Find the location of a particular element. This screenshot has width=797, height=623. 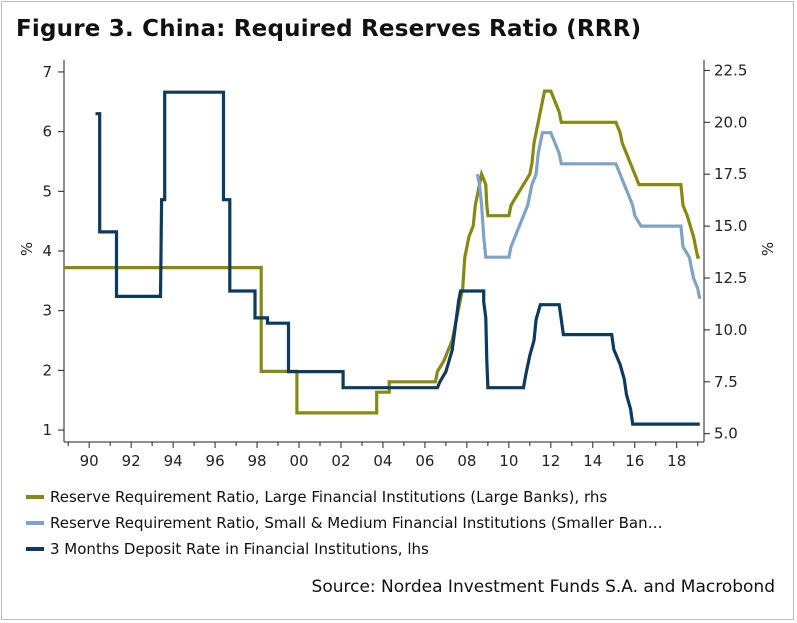

y-tick-label-left: 4 is located at coordinates (47, 251).